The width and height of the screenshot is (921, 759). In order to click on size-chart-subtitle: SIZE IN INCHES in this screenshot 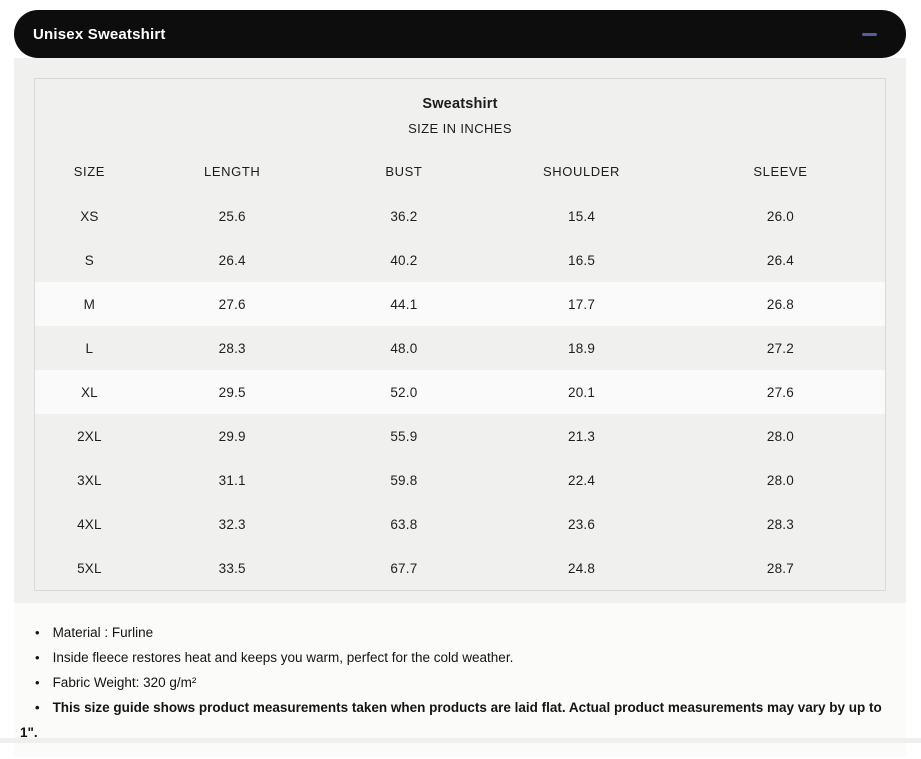, I will do `click(460, 128)`.